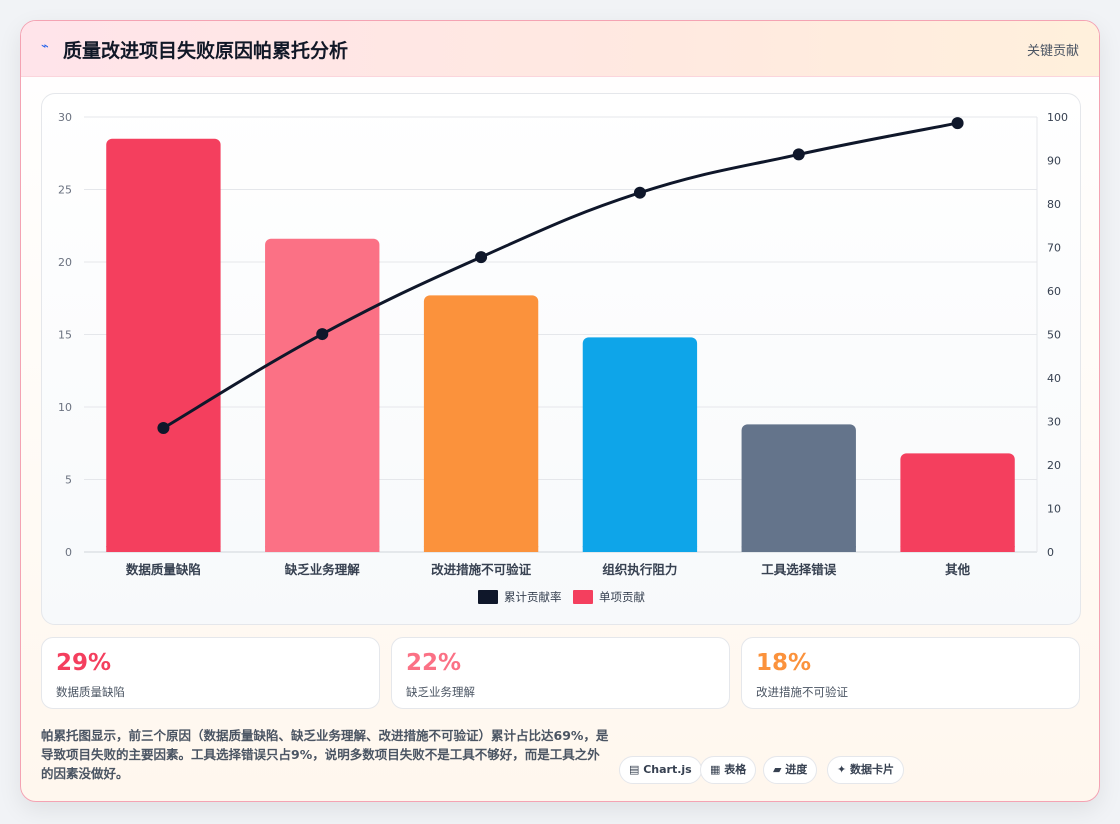 The image size is (1120, 824). Describe the element at coordinates (560, 673) in the screenshot. I see `kpi-card-2: 22% 缺乏业务理解` at that location.